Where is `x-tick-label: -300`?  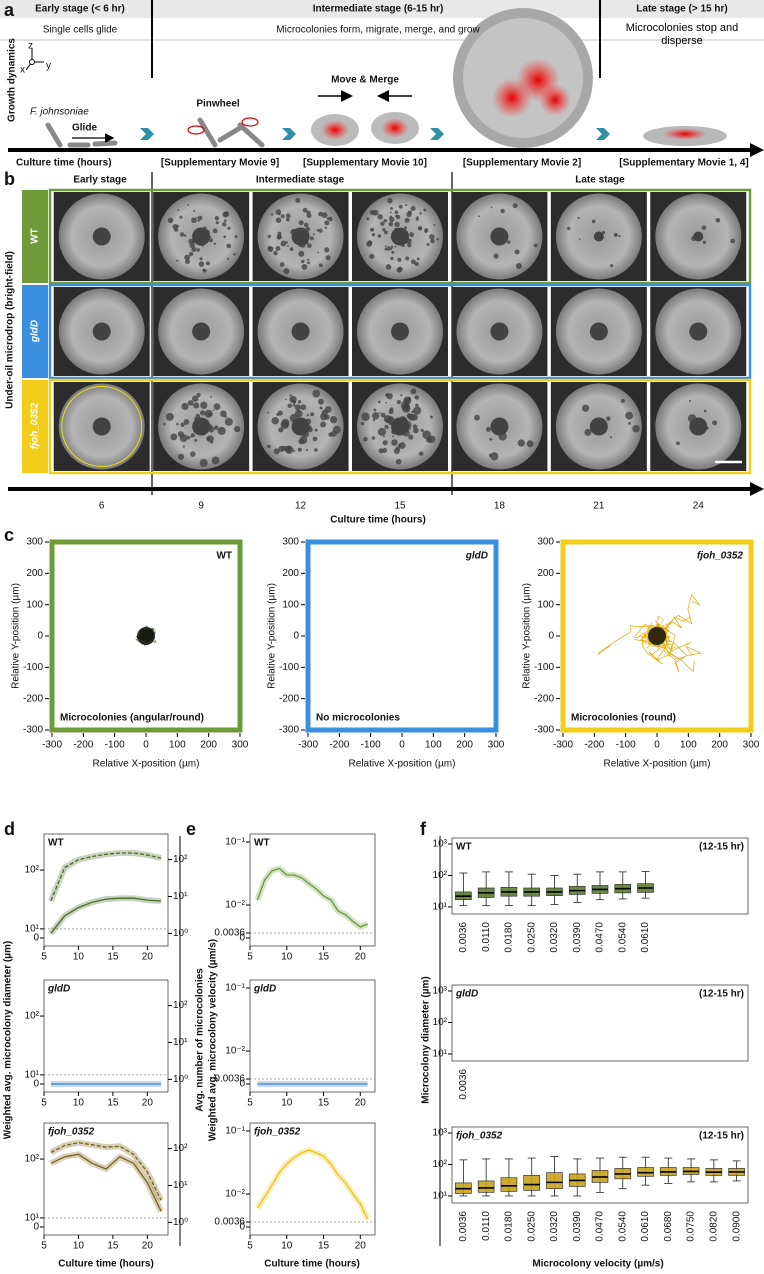
x-tick-label: -300 is located at coordinates (563, 745).